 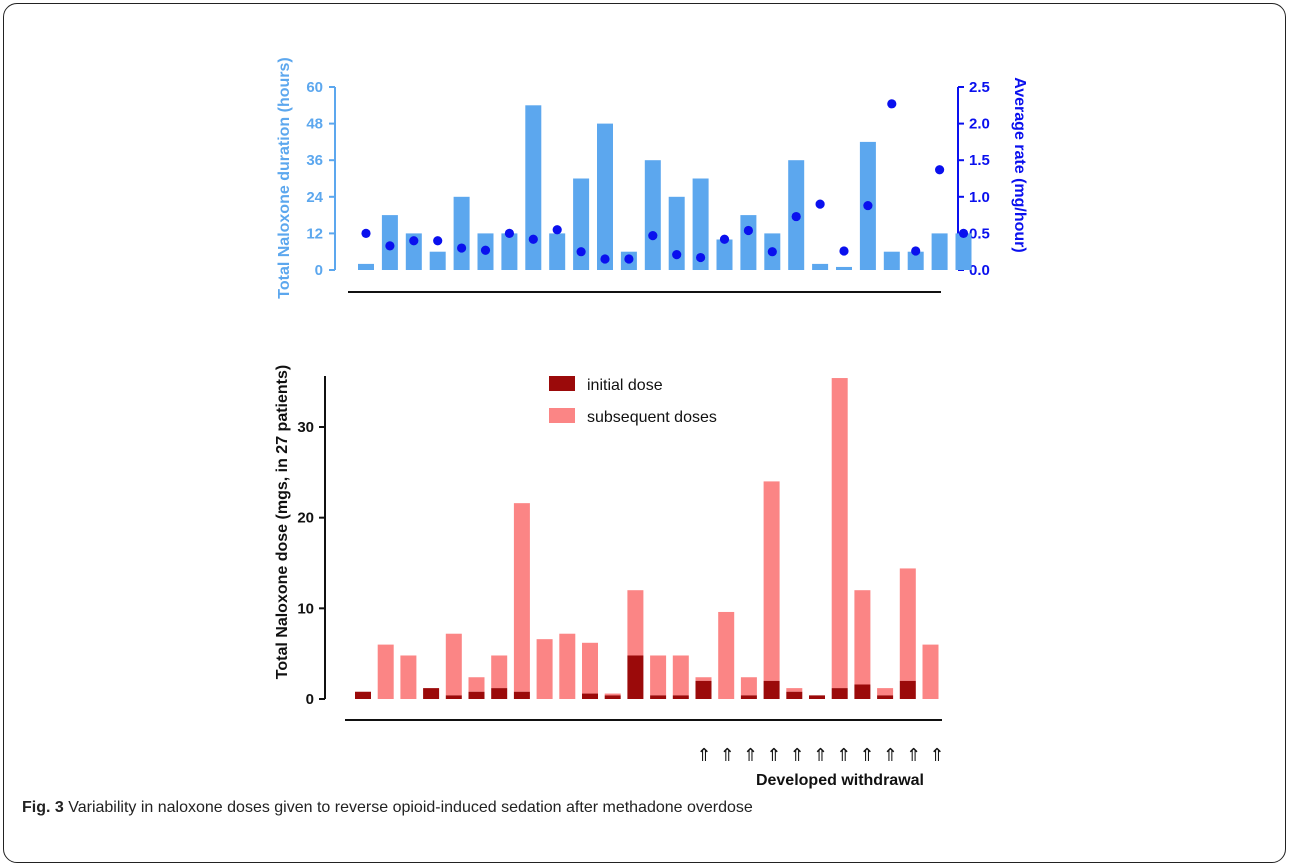 What do you see at coordinates (305, 518) in the screenshot?
I see `bottom-y-tick-label: 20` at bounding box center [305, 518].